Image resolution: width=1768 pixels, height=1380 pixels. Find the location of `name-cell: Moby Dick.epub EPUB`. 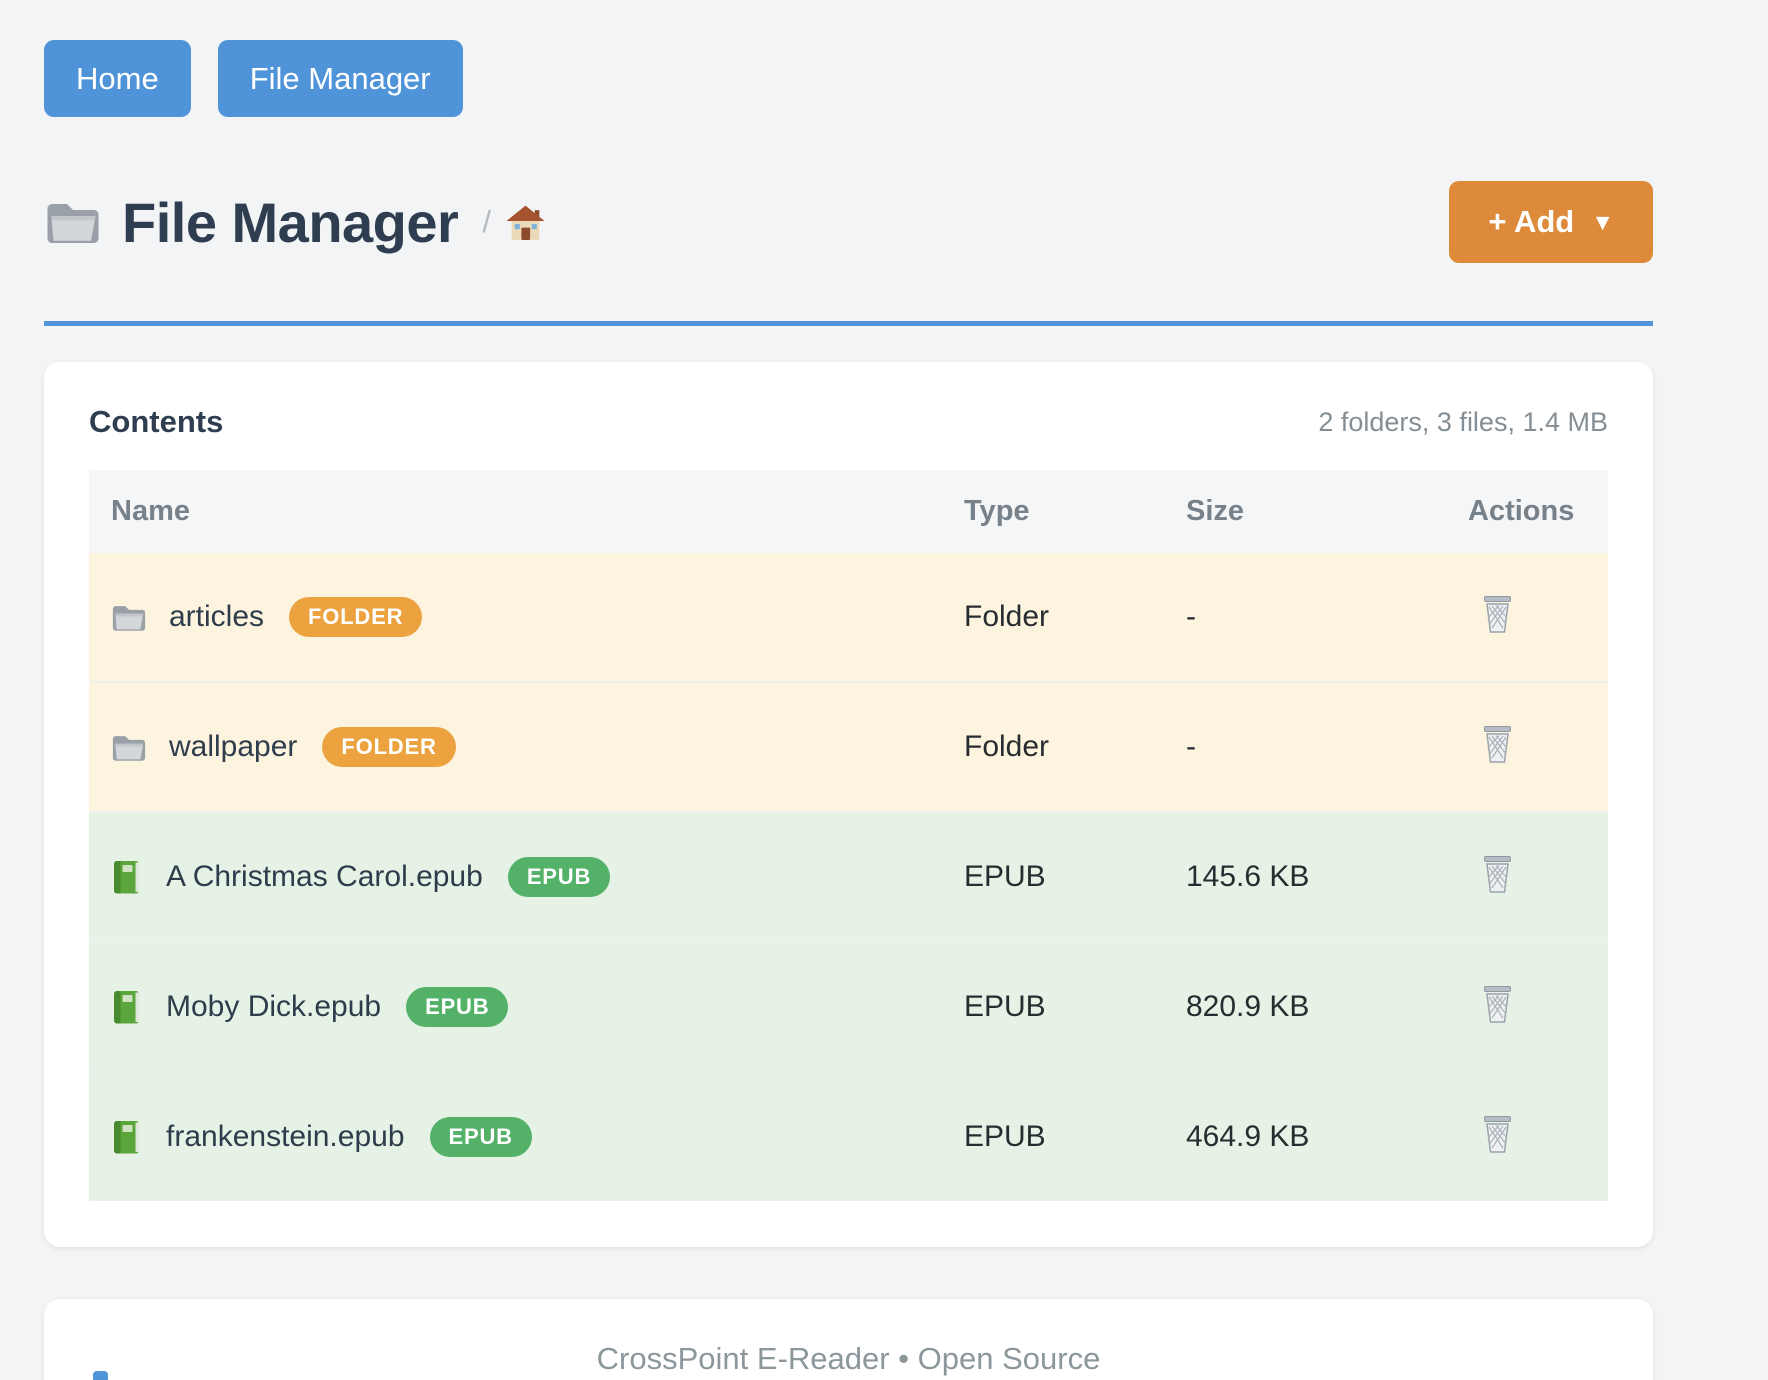

name-cell: Moby Dick.epub EPUB is located at coordinates (537, 1007).